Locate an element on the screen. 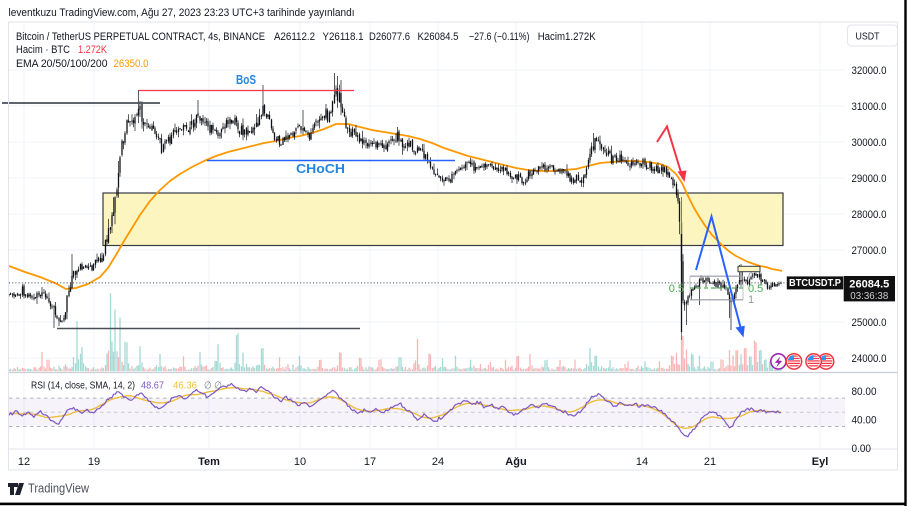 Image resolution: width=908 pixels, height=511 pixels. svg-text: RSI (14, close, SMA, 14, 2) is located at coordinates (83, 386).